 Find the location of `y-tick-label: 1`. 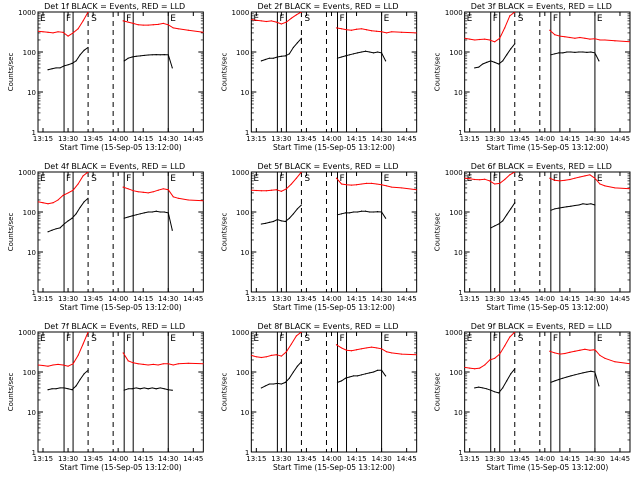

y-tick-label: 1 is located at coordinates (460, 293).